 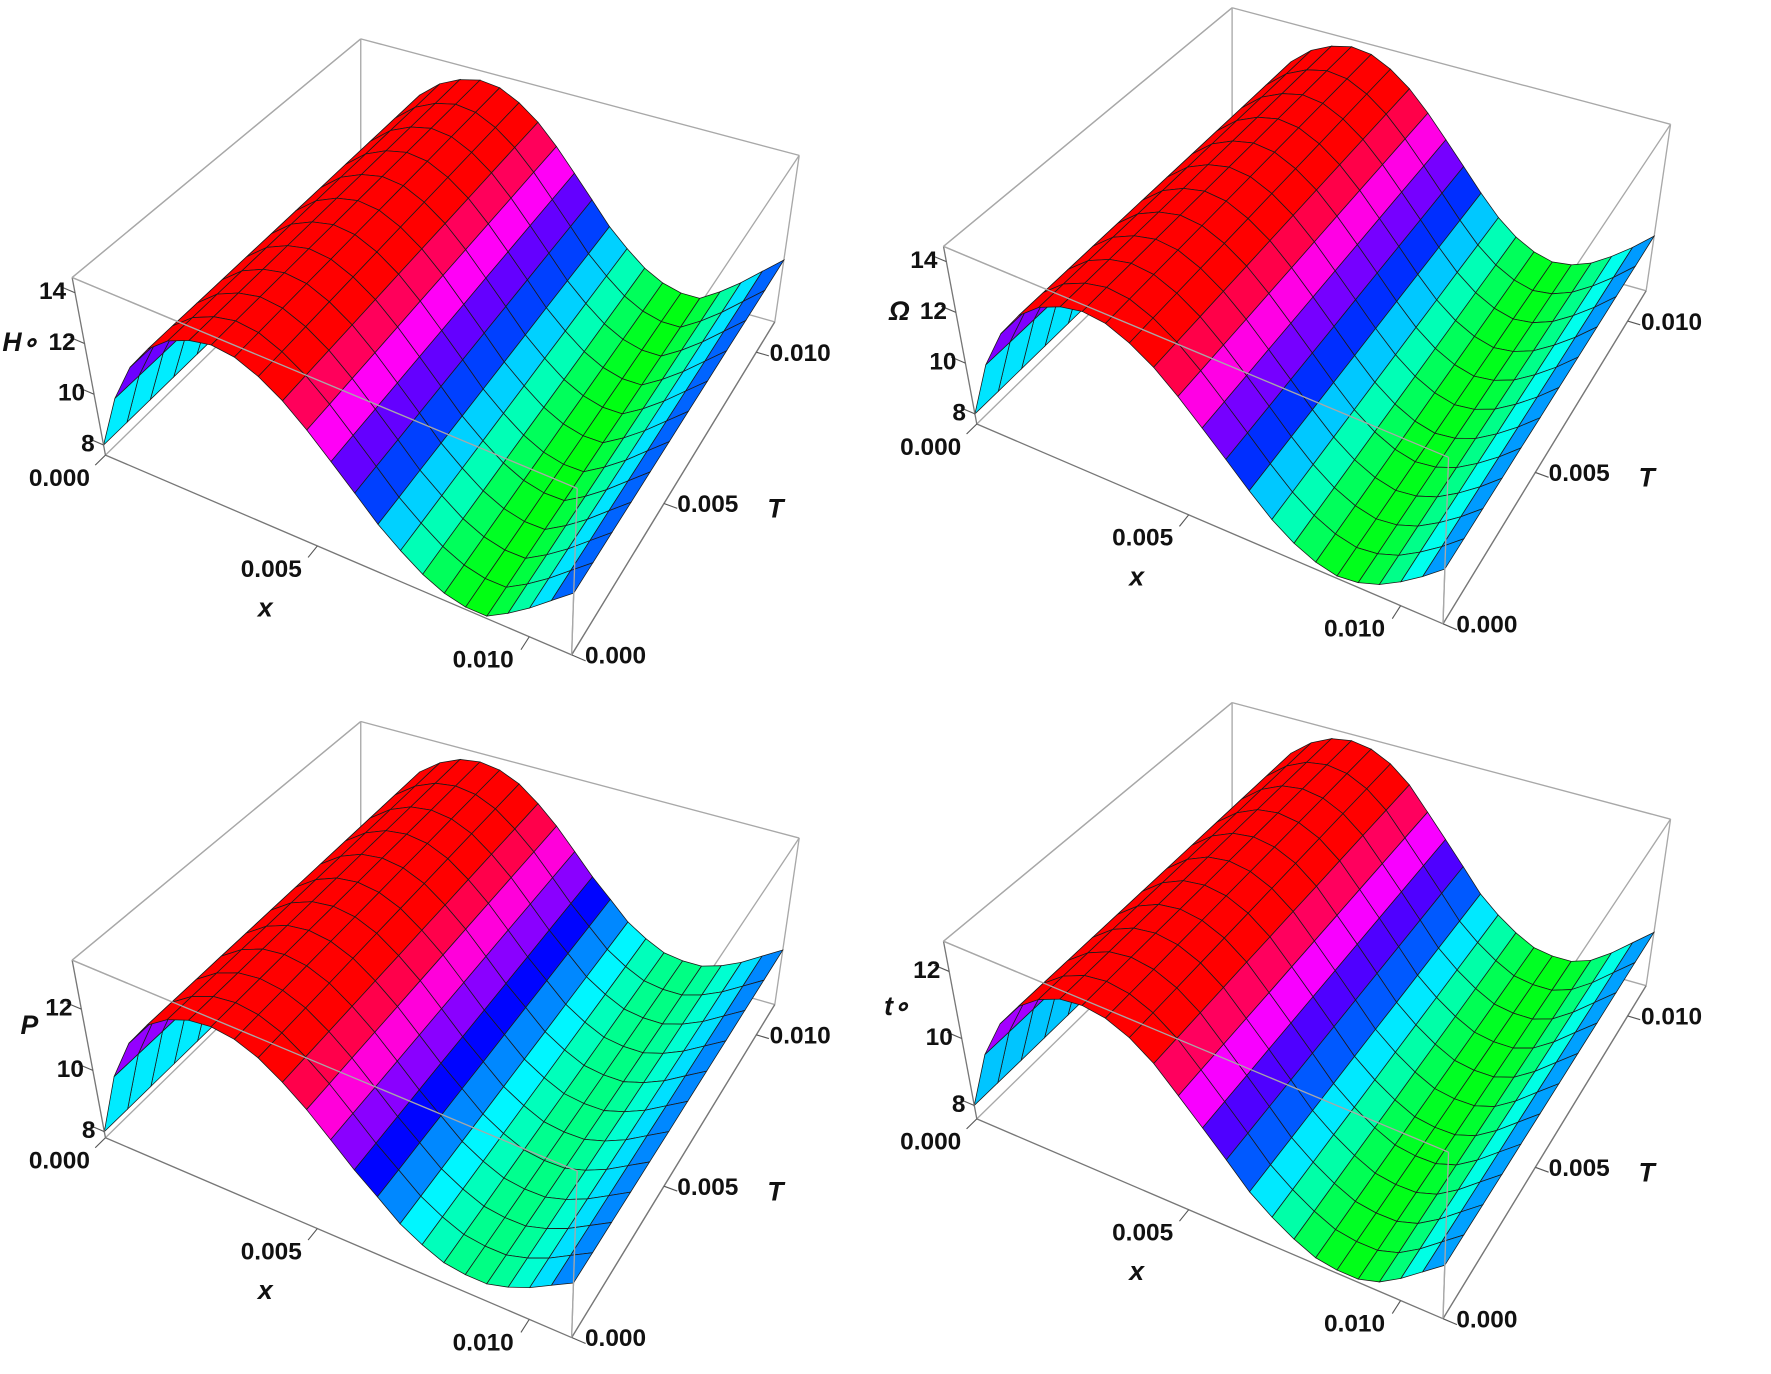 What do you see at coordinates (20, 342) in the screenshot?
I see `z-axis-label: H∘` at bounding box center [20, 342].